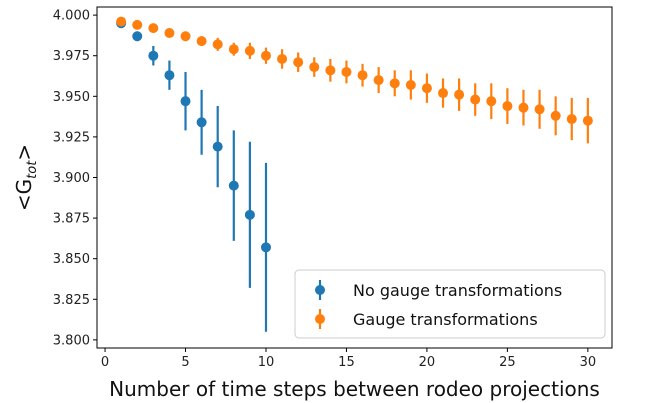 This screenshot has height=403, width=654. What do you see at coordinates (71, 137) in the screenshot?
I see `y-tick-label: 3.925` at bounding box center [71, 137].